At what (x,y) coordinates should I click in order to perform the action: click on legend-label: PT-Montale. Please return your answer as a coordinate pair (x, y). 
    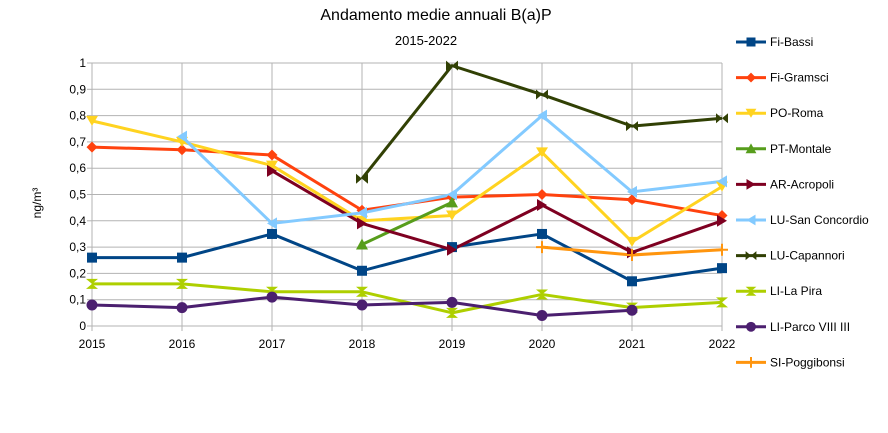
    Looking at the image, I should click on (801, 149).